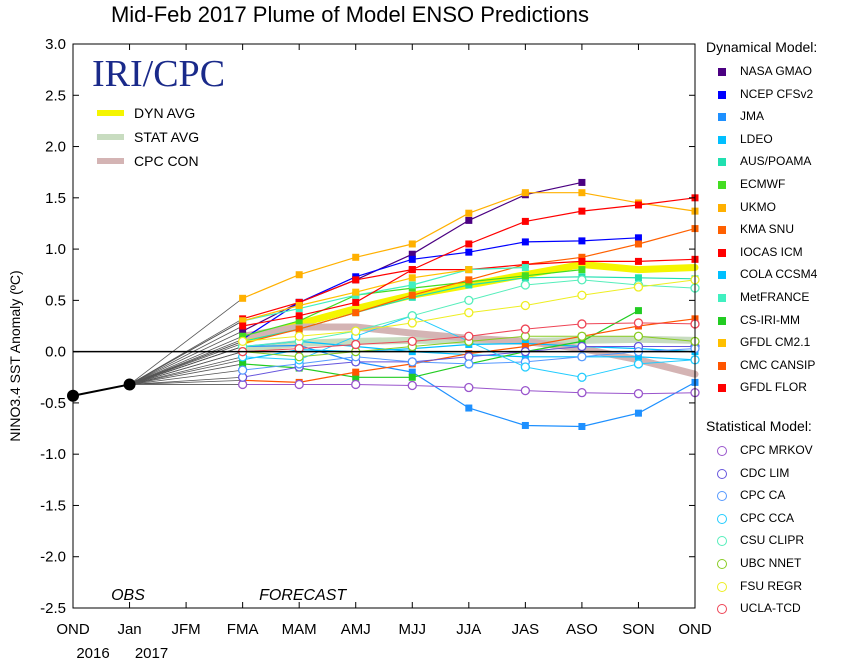  I want to click on legend-label: UBC NNET, so click(771, 563).